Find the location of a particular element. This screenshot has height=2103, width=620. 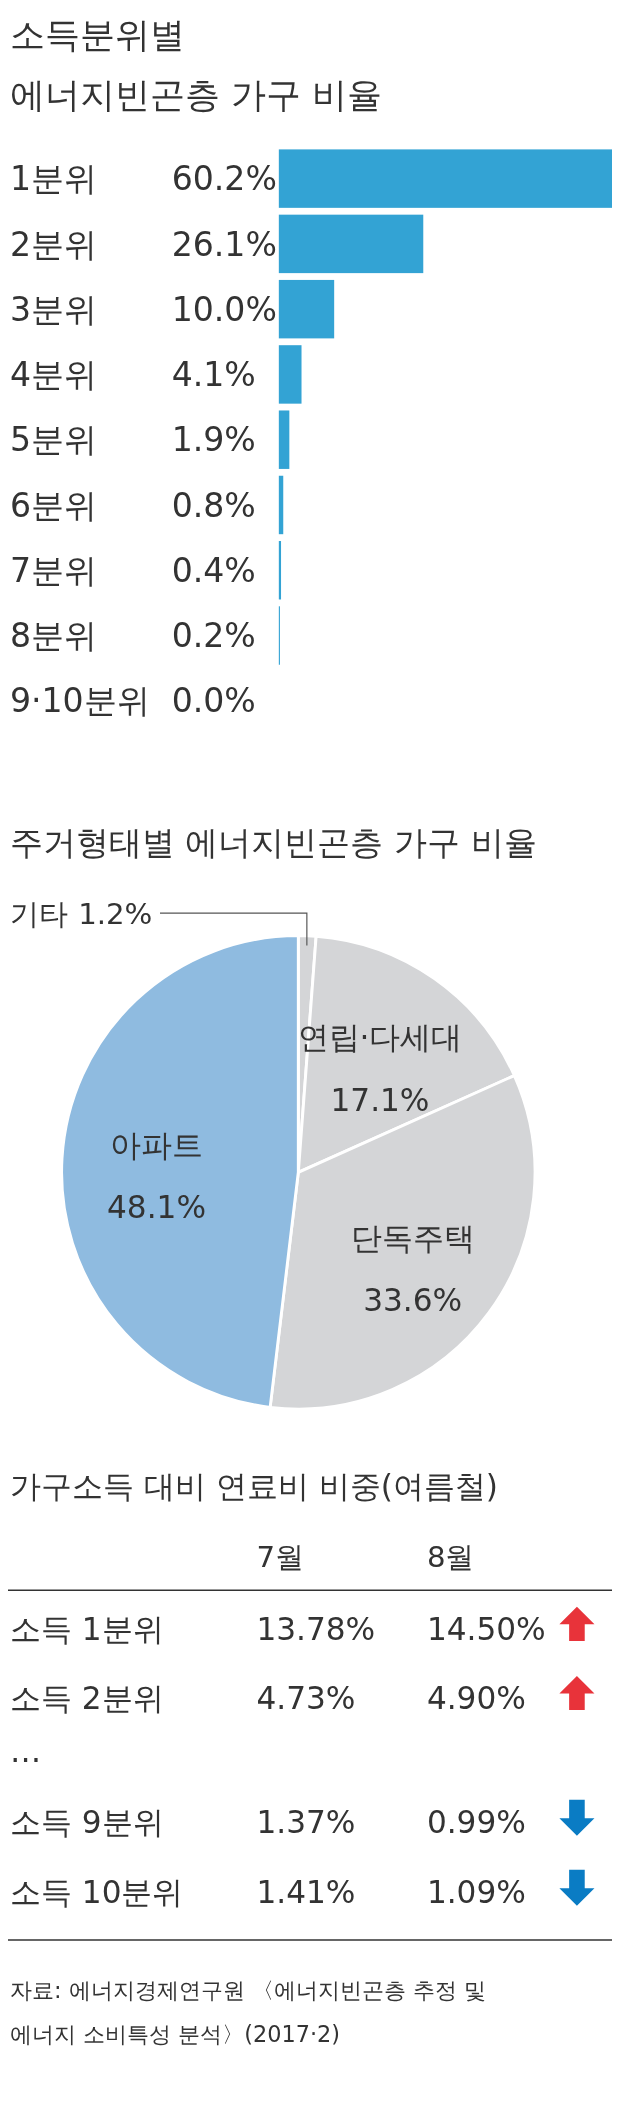

y-tick-label: 5분위 is located at coordinates (53, 440).